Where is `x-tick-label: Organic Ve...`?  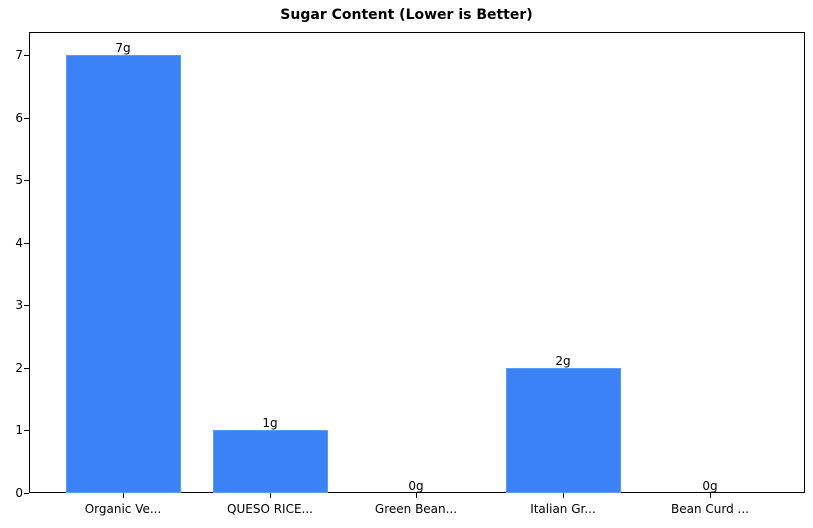
x-tick-label: Organic Ve... is located at coordinates (123, 509).